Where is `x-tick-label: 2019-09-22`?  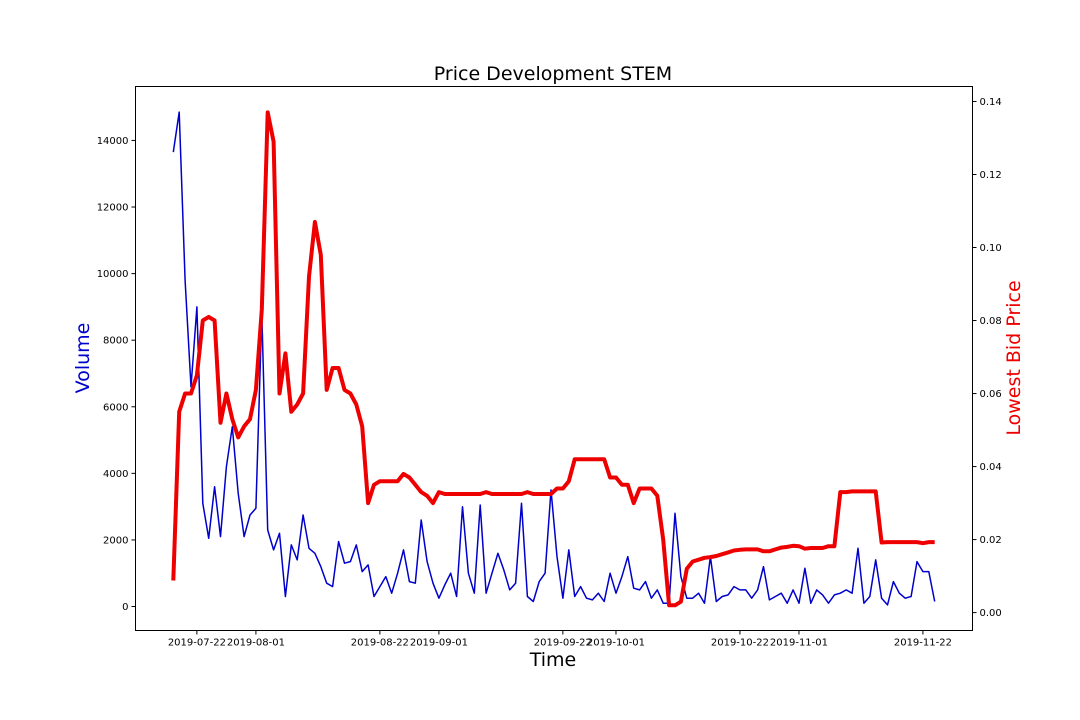 x-tick-label: 2019-09-22 is located at coordinates (563, 643).